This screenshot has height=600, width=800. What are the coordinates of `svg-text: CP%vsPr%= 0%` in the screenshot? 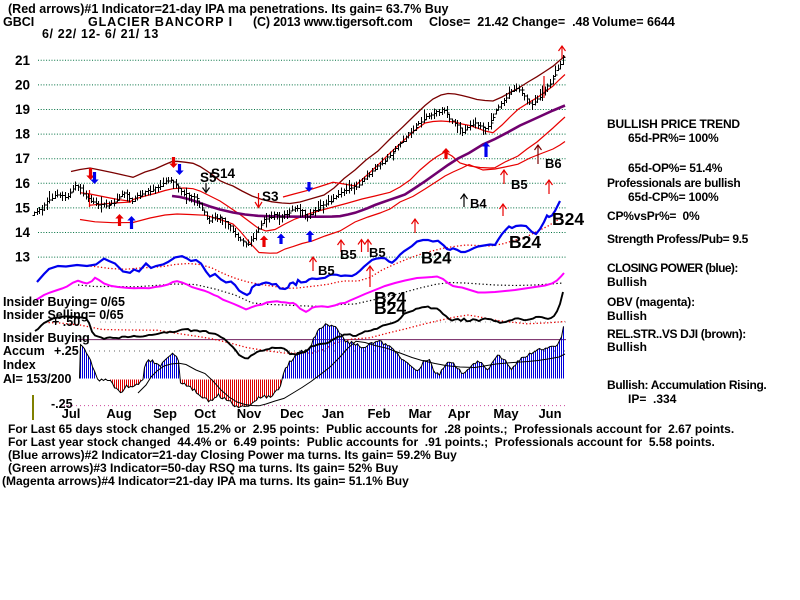 It's located at (653, 216).